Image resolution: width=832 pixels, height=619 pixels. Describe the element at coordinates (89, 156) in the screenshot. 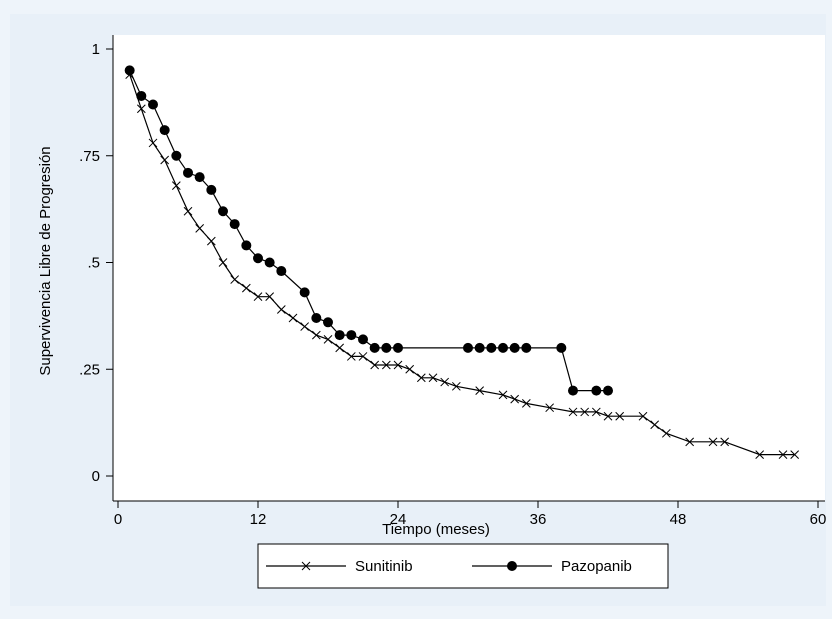

I see `y-tick-label: .75` at that location.